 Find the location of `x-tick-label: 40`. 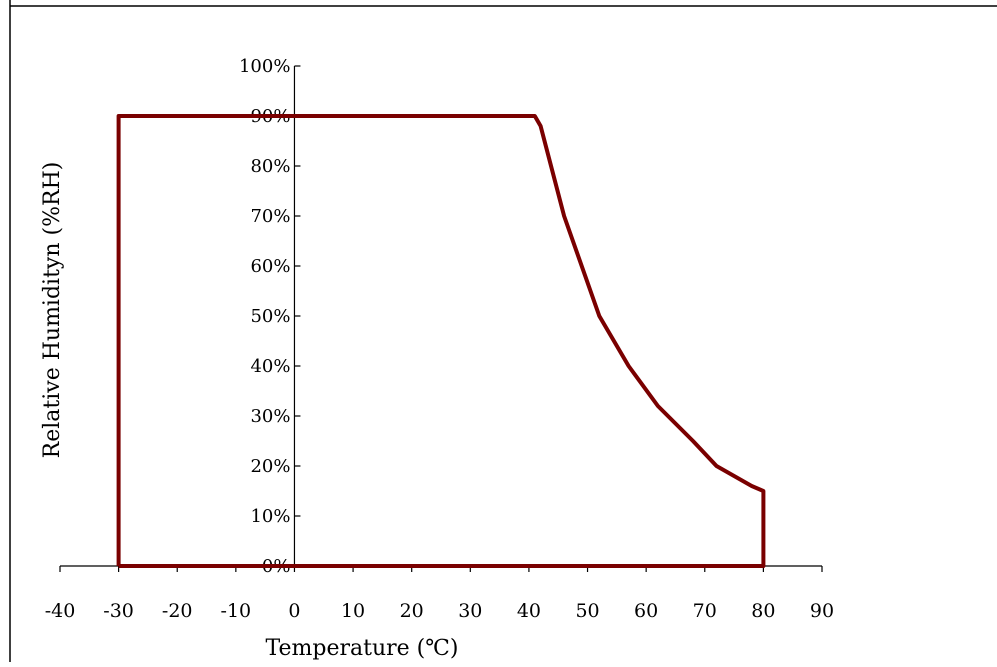

x-tick-label: 40 is located at coordinates (529, 611).